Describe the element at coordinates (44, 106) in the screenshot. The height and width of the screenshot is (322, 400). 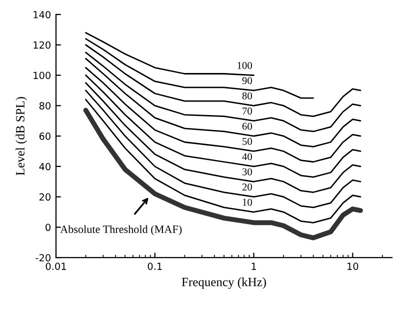
I see `y-tick-label: 80` at that location.